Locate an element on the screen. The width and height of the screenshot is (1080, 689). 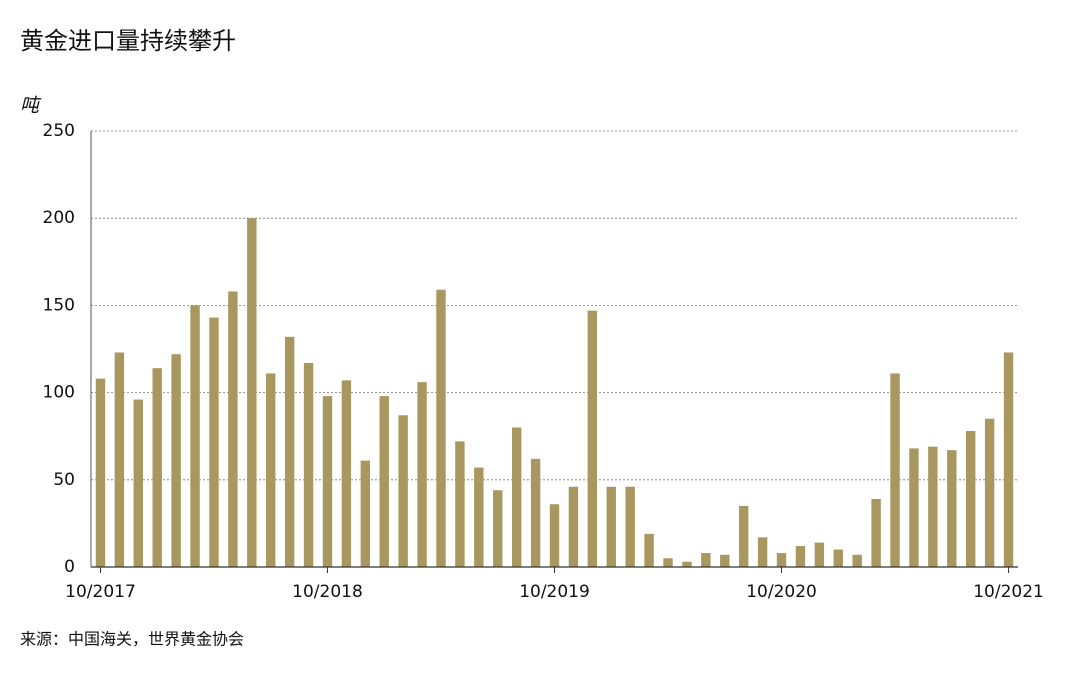
x-tick-label: 10/2019 is located at coordinates (554, 592).